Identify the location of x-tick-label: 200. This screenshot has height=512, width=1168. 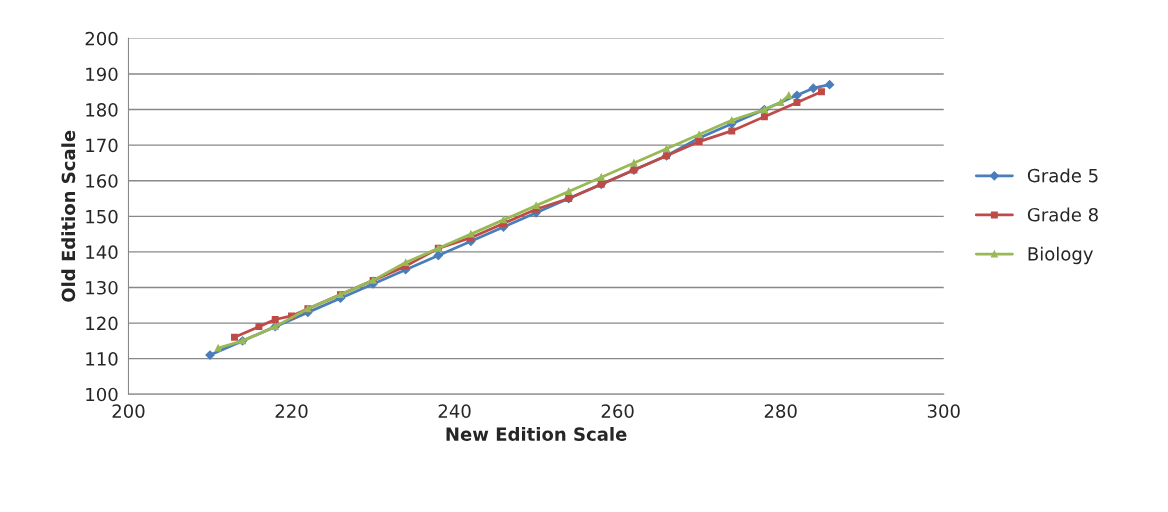
(128, 411).